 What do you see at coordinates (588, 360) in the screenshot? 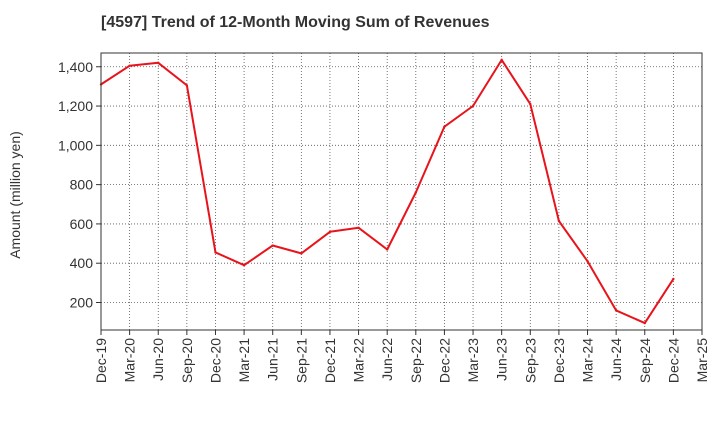
I see `x-tick-label: Mar-24` at bounding box center [588, 360].